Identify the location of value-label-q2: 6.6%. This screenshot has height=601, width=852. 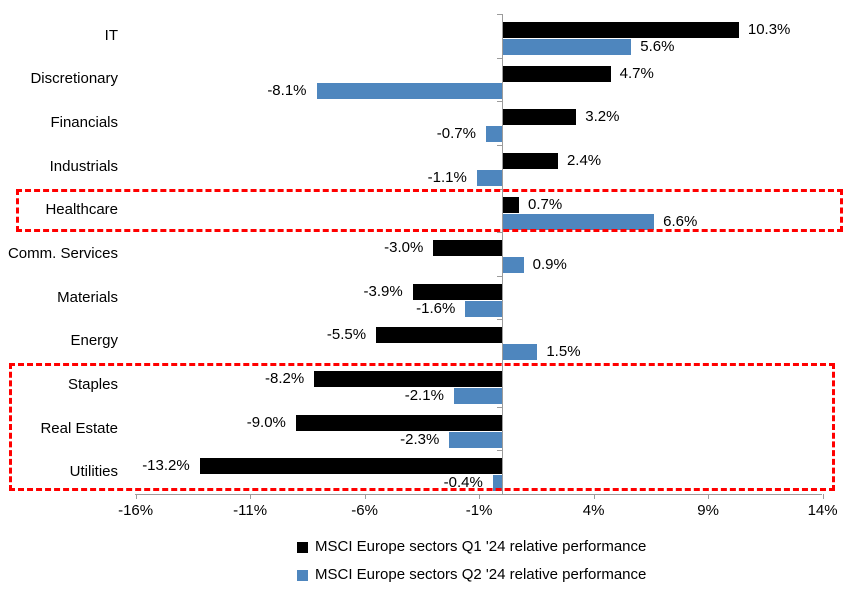
(680, 221).